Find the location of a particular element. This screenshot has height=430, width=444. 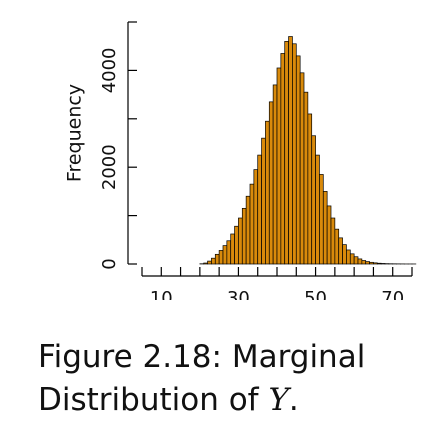

y-axis-title: Frequency is located at coordinates (75, 133).